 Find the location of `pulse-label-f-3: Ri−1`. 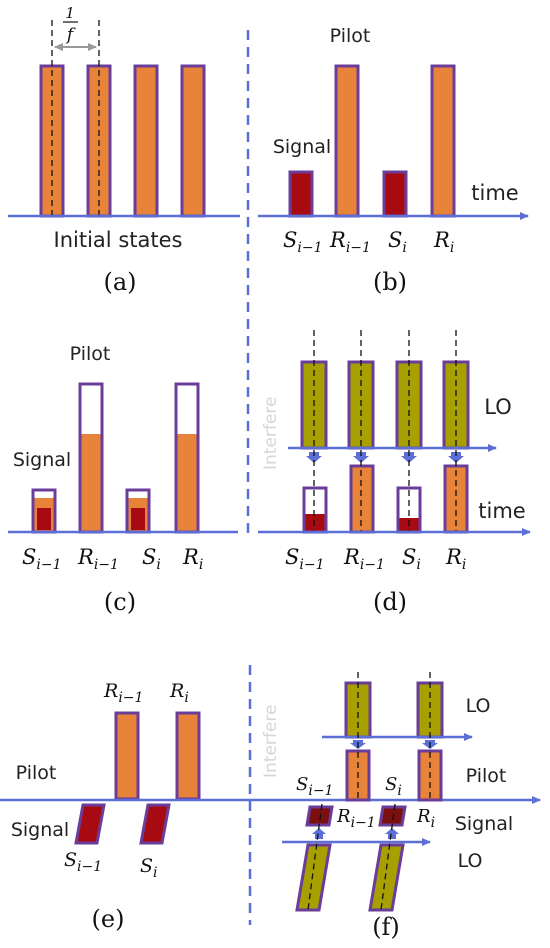

pulse-label-f-3: Ri−1 is located at coordinates (356, 818).